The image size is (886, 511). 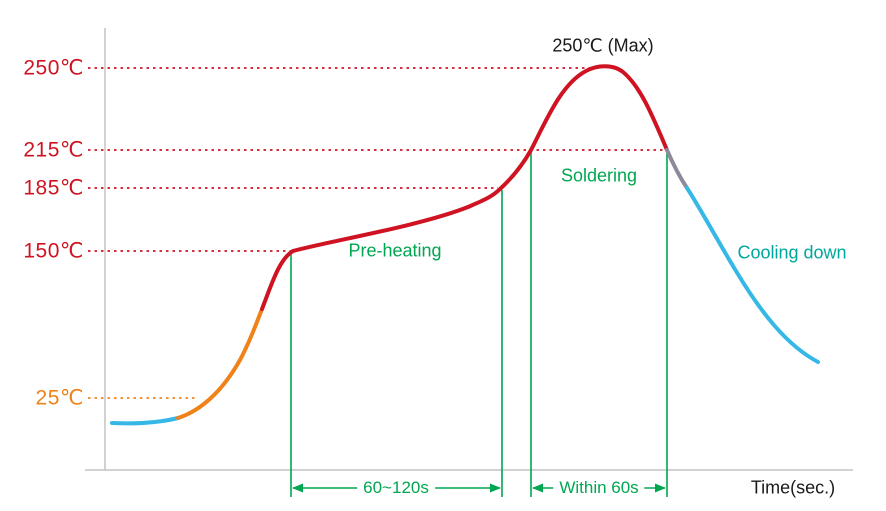 What do you see at coordinates (793, 487) in the screenshot?
I see `x-axis-label: Time(sec.)` at bounding box center [793, 487].